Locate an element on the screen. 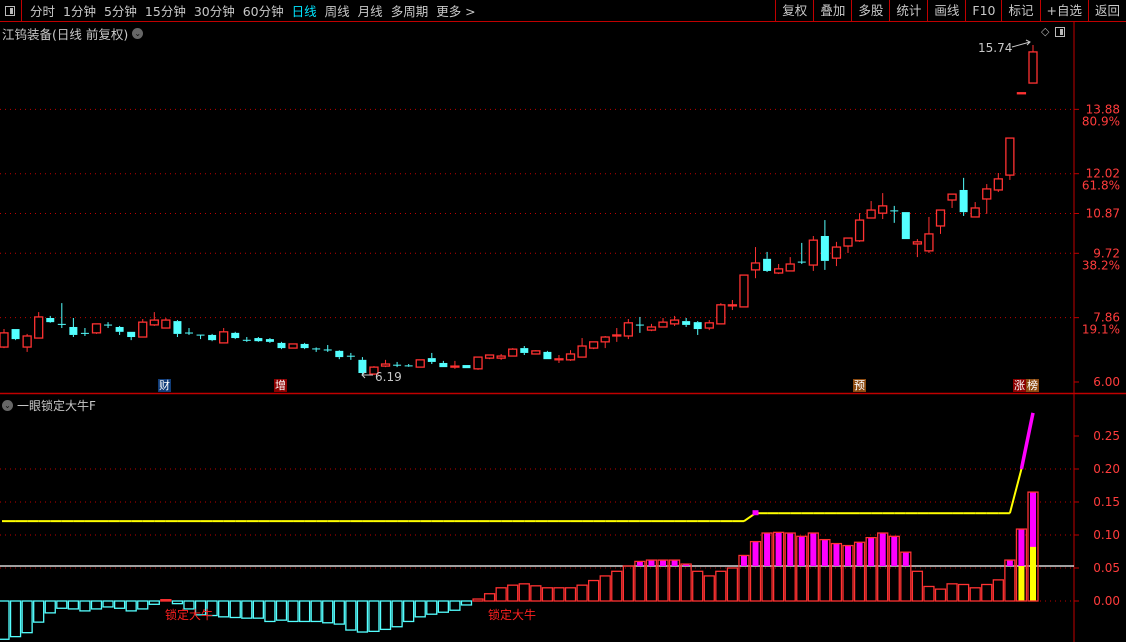 Image resolution: width=1126 pixels, height=642 pixels. toolbar-button: 多股 is located at coordinates (870, 11).